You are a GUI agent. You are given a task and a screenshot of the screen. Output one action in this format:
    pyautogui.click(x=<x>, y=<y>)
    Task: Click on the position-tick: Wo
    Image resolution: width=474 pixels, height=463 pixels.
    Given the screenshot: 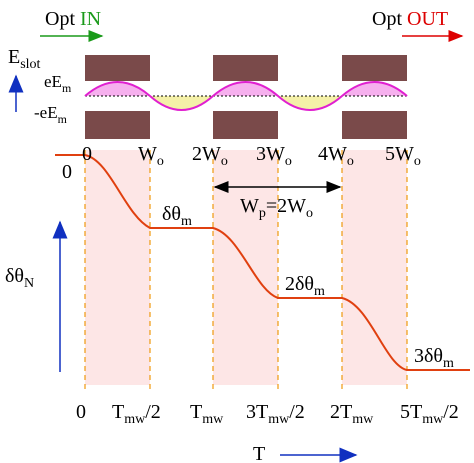 What is the action you would take?
    pyautogui.click(x=151, y=156)
    